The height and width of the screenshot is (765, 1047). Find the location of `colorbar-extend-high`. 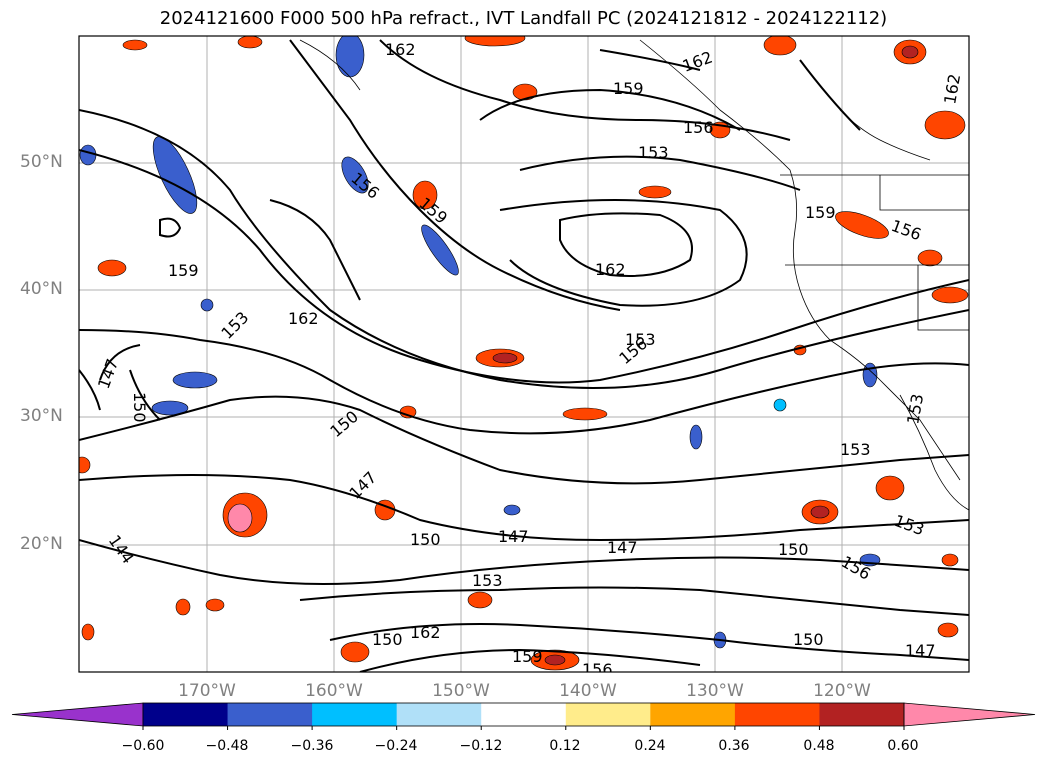

colorbar-extend-high is located at coordinates (969, 714).